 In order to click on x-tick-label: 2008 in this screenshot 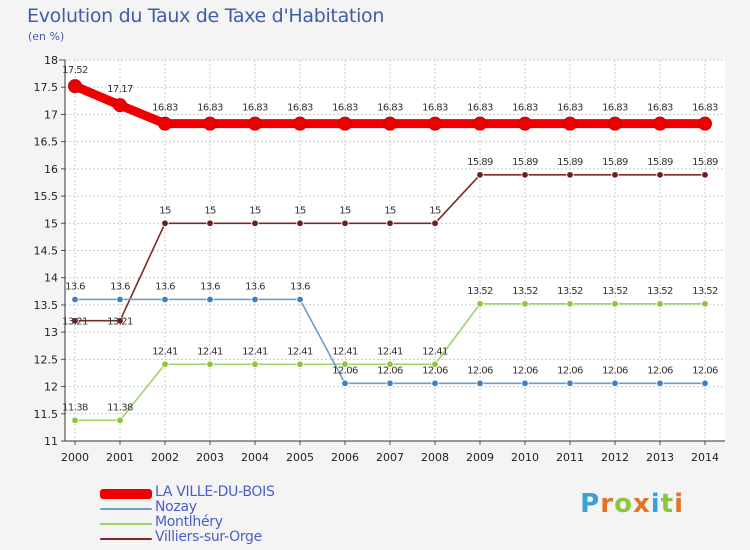, I will do `click(435, 457)`.